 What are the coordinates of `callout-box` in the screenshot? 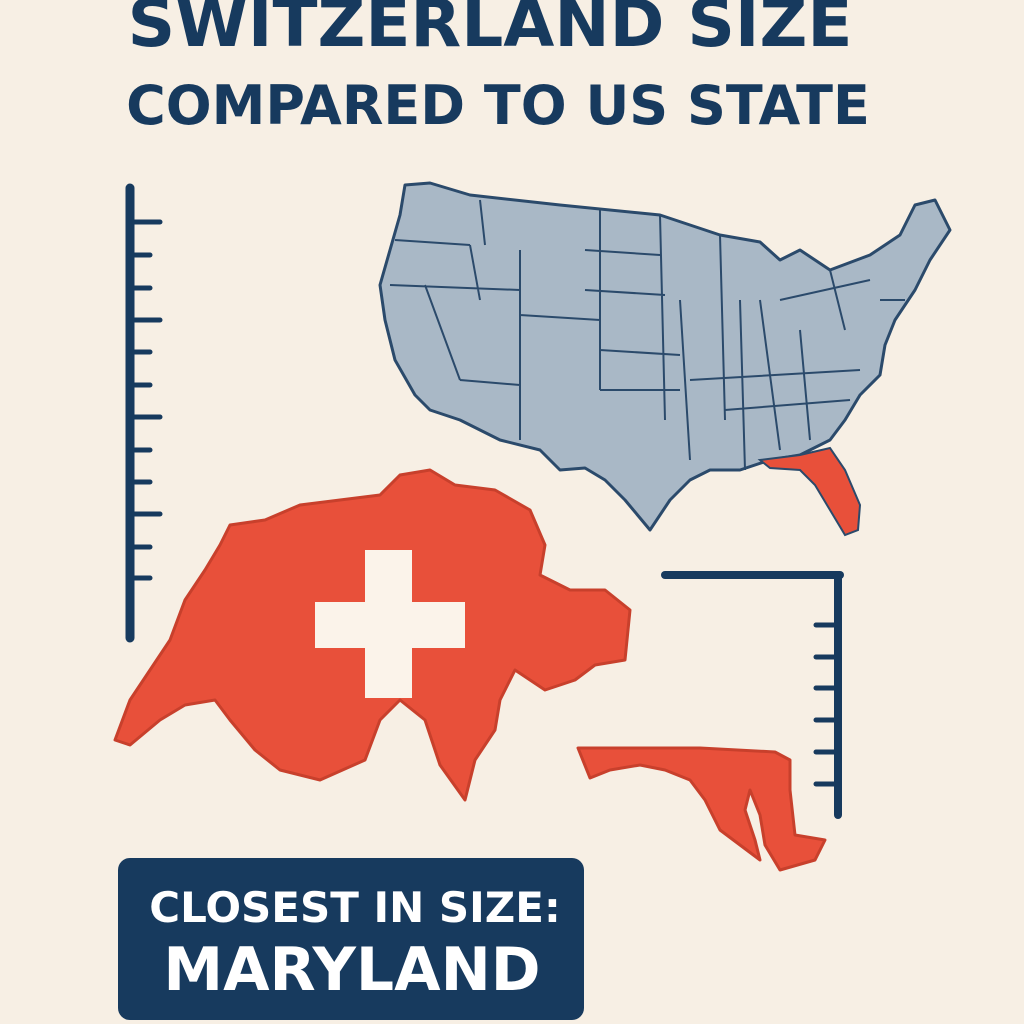 It's located at (351, 939).